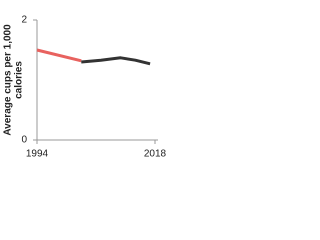 Image resolution: width=320 pixels, height=240 pixels. Describe the element at coordinates (37, 154) in the screenshot. I see `x-tick-label: 1994` at that location.